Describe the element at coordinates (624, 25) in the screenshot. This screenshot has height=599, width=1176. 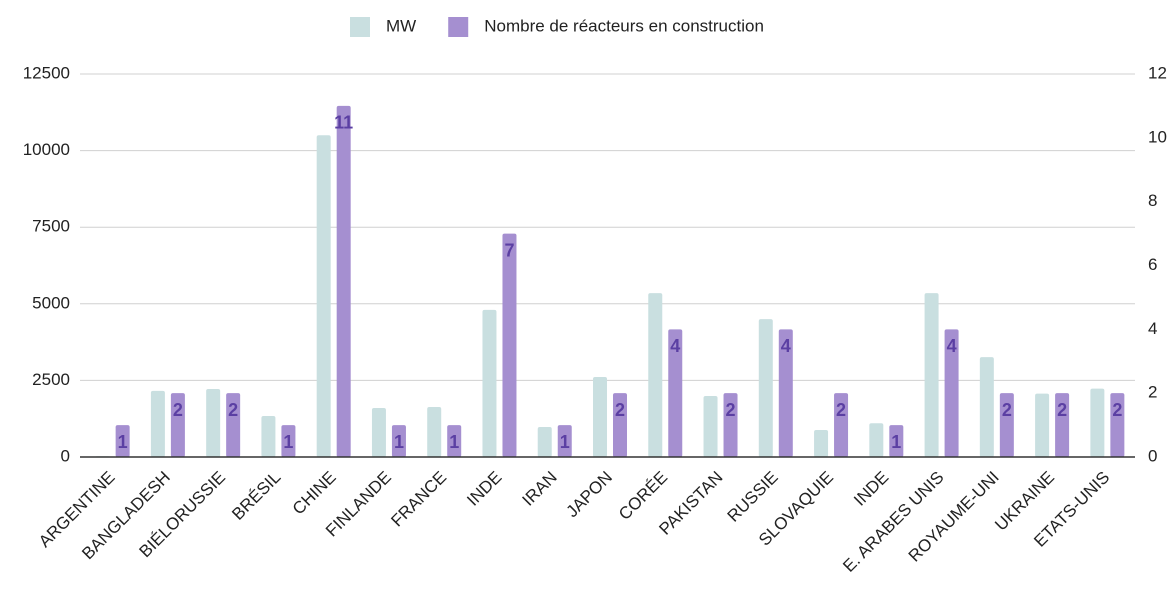
I see `legend-label: Nombre de réacteurs en construction` at that location.